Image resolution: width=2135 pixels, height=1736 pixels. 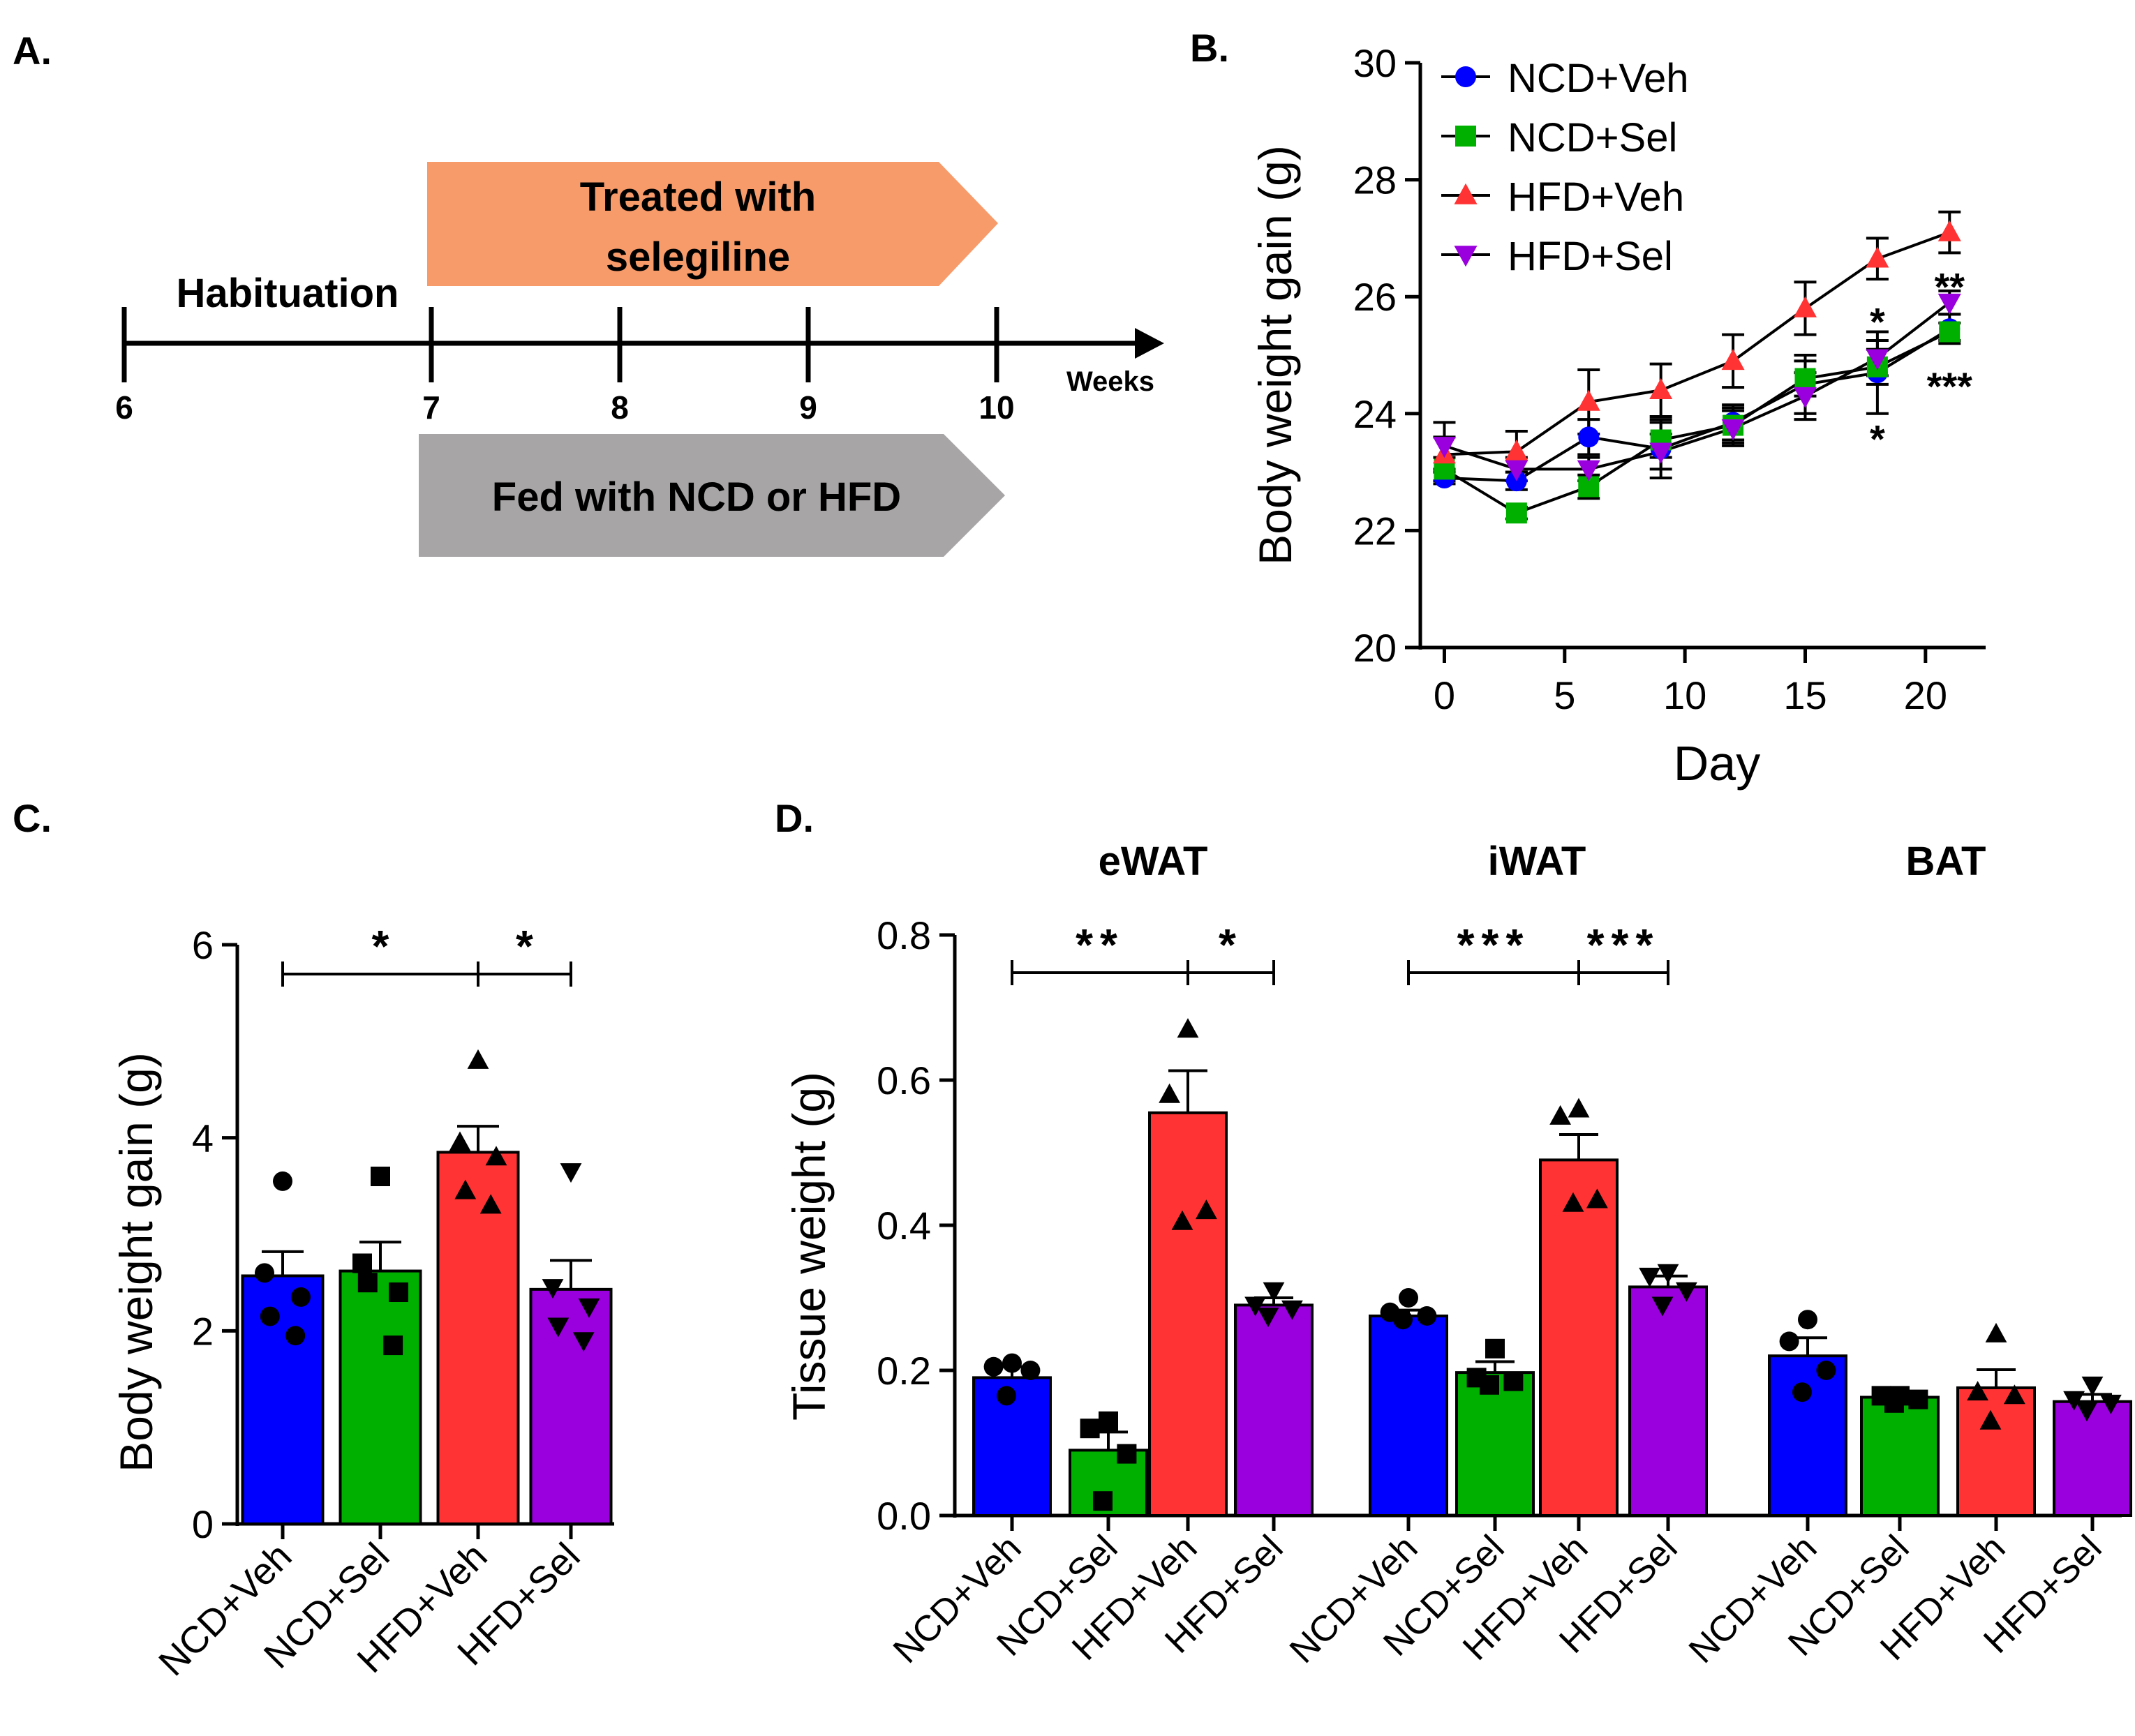 I want to click on b-legend-label: HFD+Veh, so click(x=1596, y=197).